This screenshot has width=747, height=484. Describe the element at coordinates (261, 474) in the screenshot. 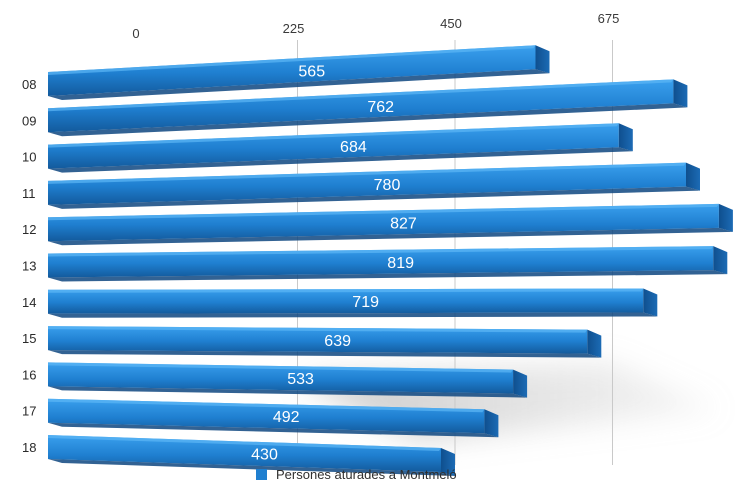

I see `legend-swatch` at that location.